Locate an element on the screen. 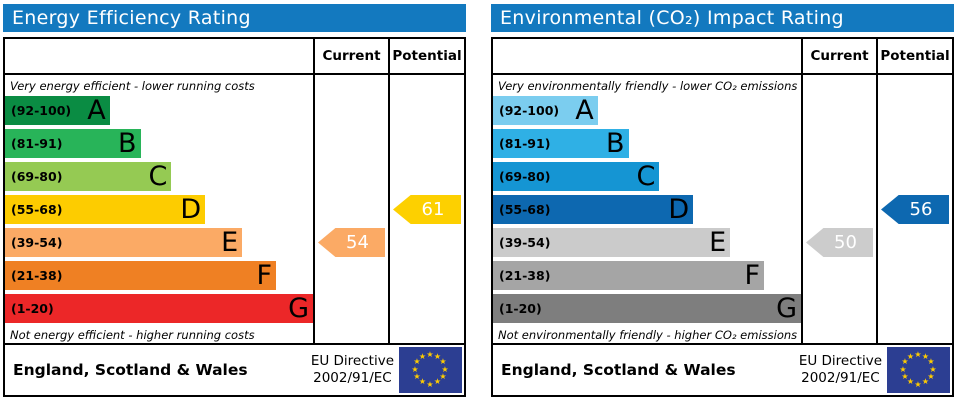 The image size is (957, 404). potential-rating-arrow: 56 is located at coordinates (915, 209).